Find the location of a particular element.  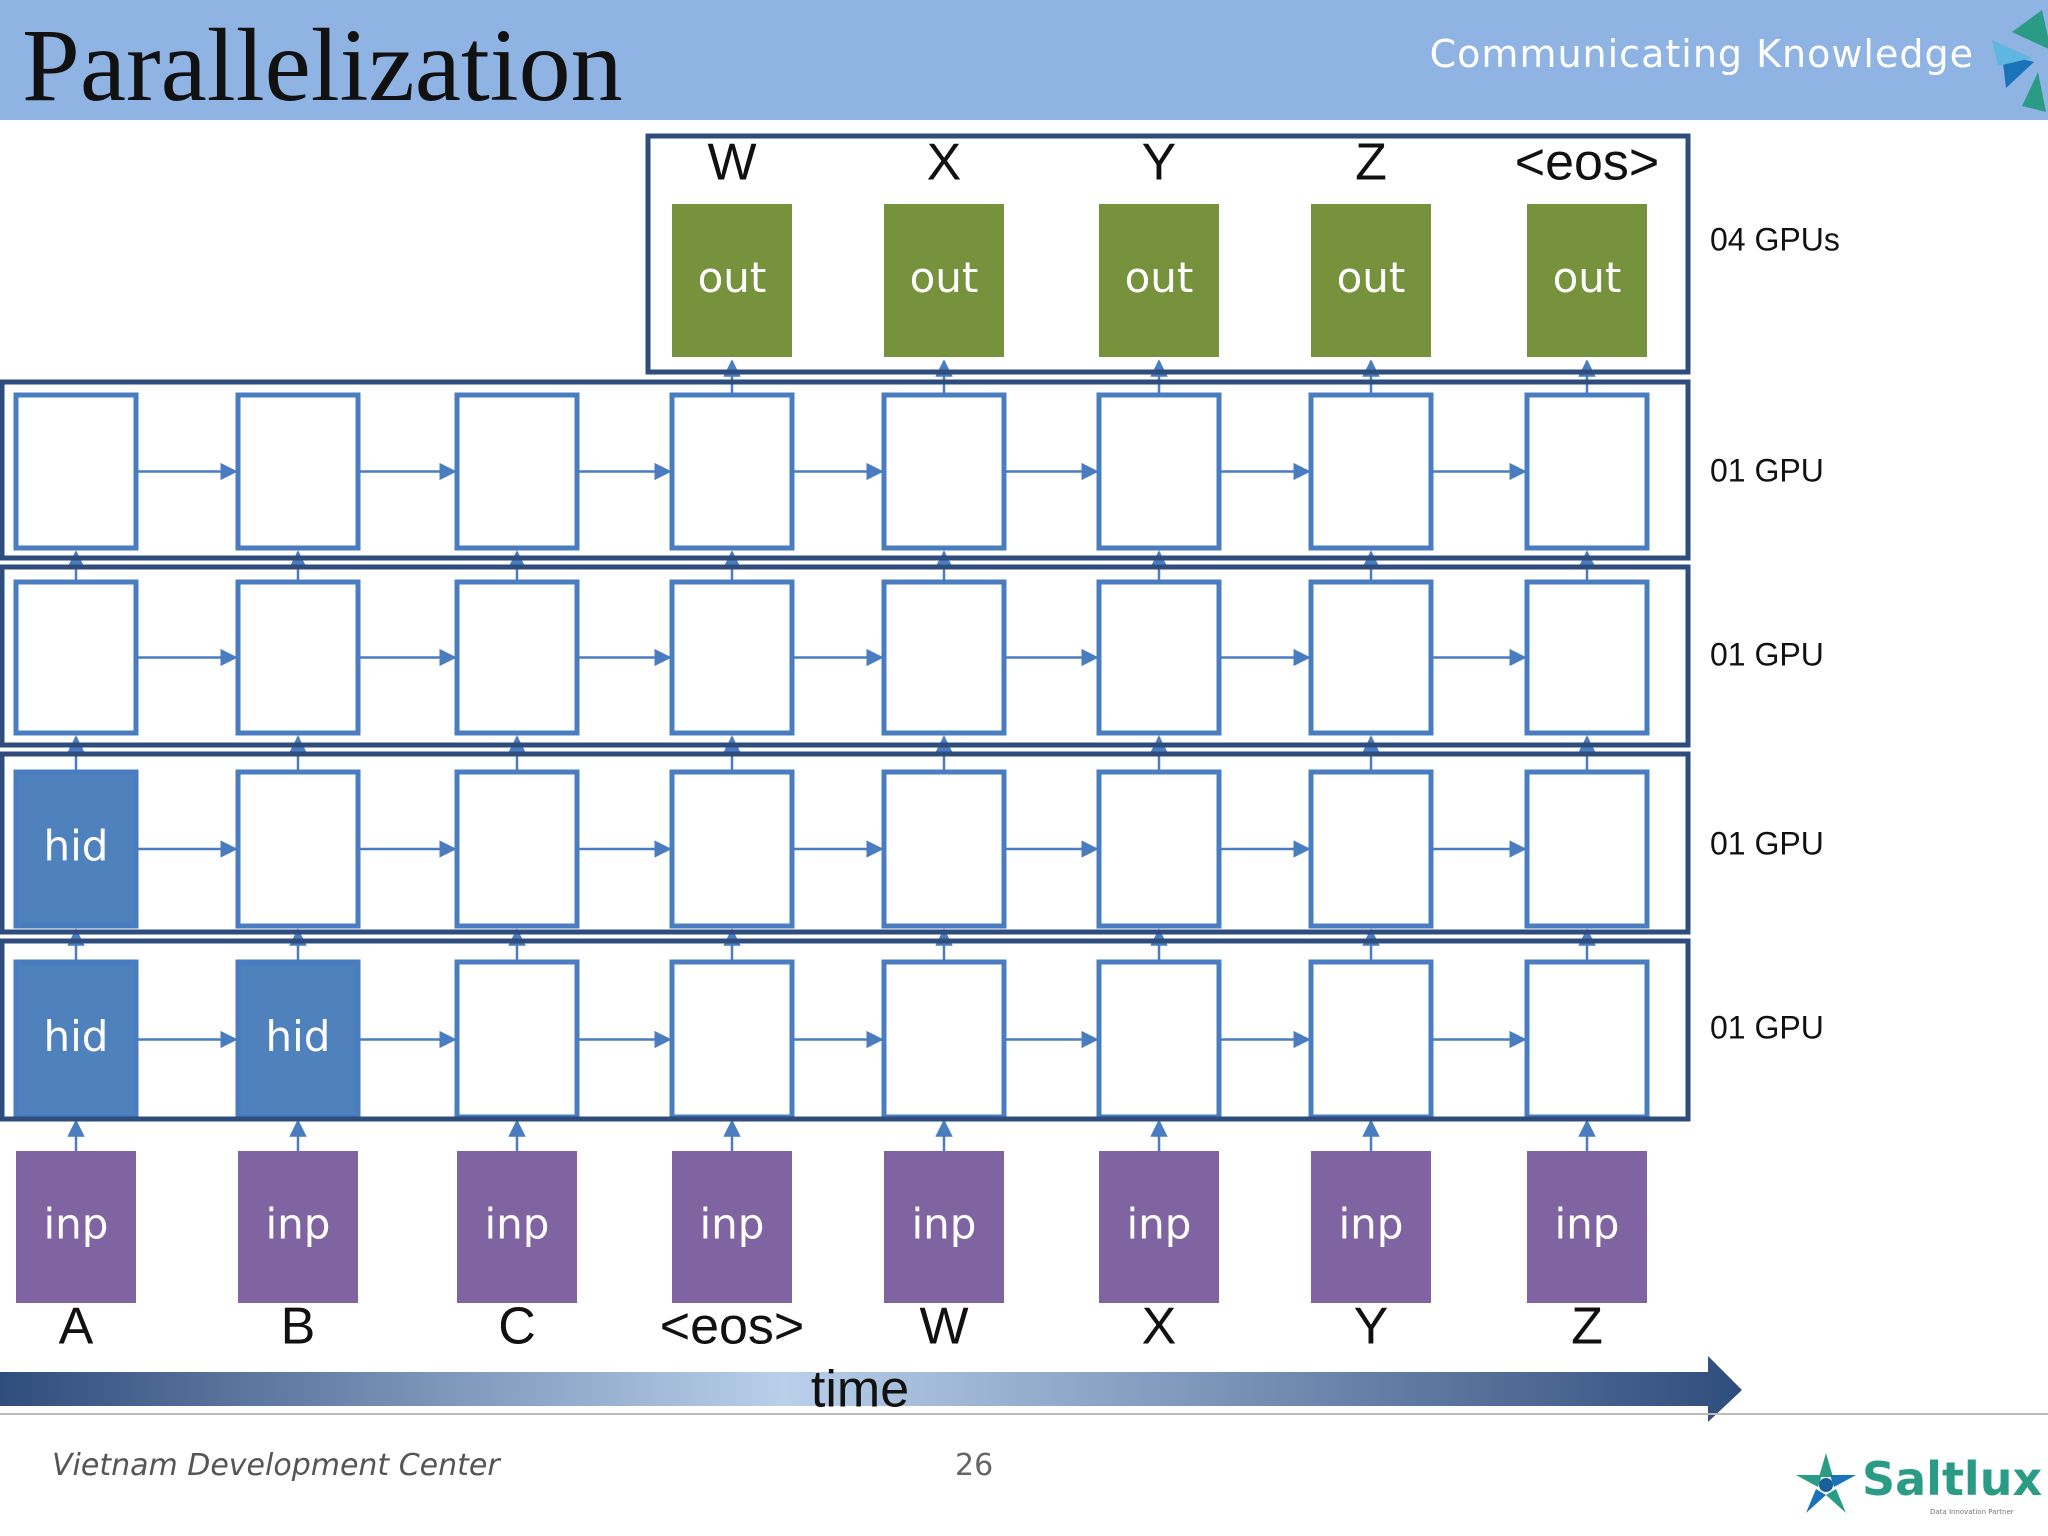

output-token-label: Z is located at coordinates (1371, 163).